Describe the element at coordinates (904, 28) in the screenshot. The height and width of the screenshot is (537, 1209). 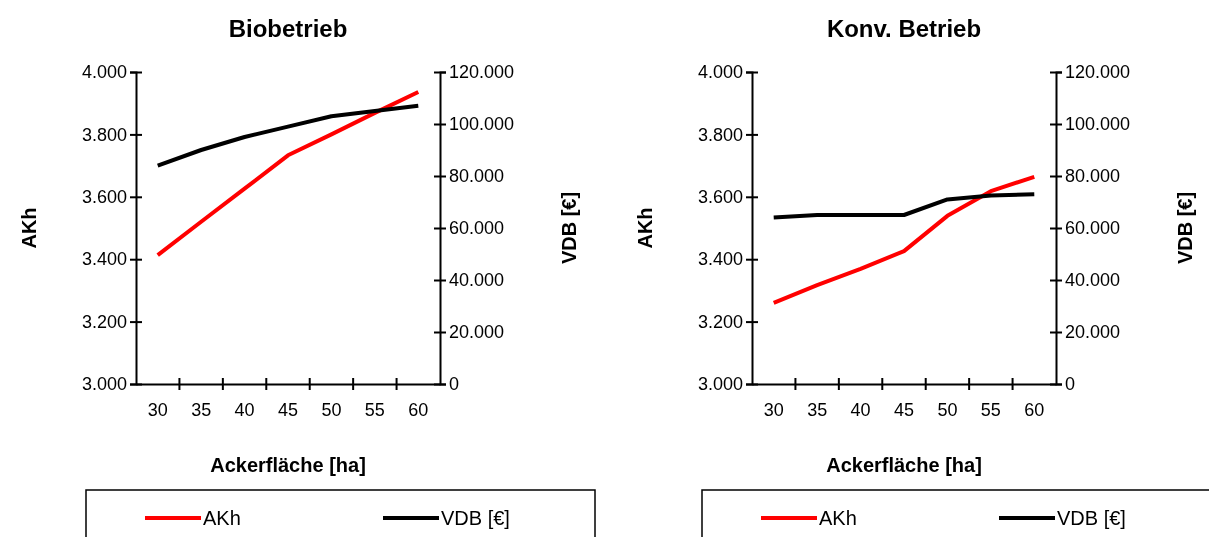
I see `chart-title: Konv. Betrieb` at that location.